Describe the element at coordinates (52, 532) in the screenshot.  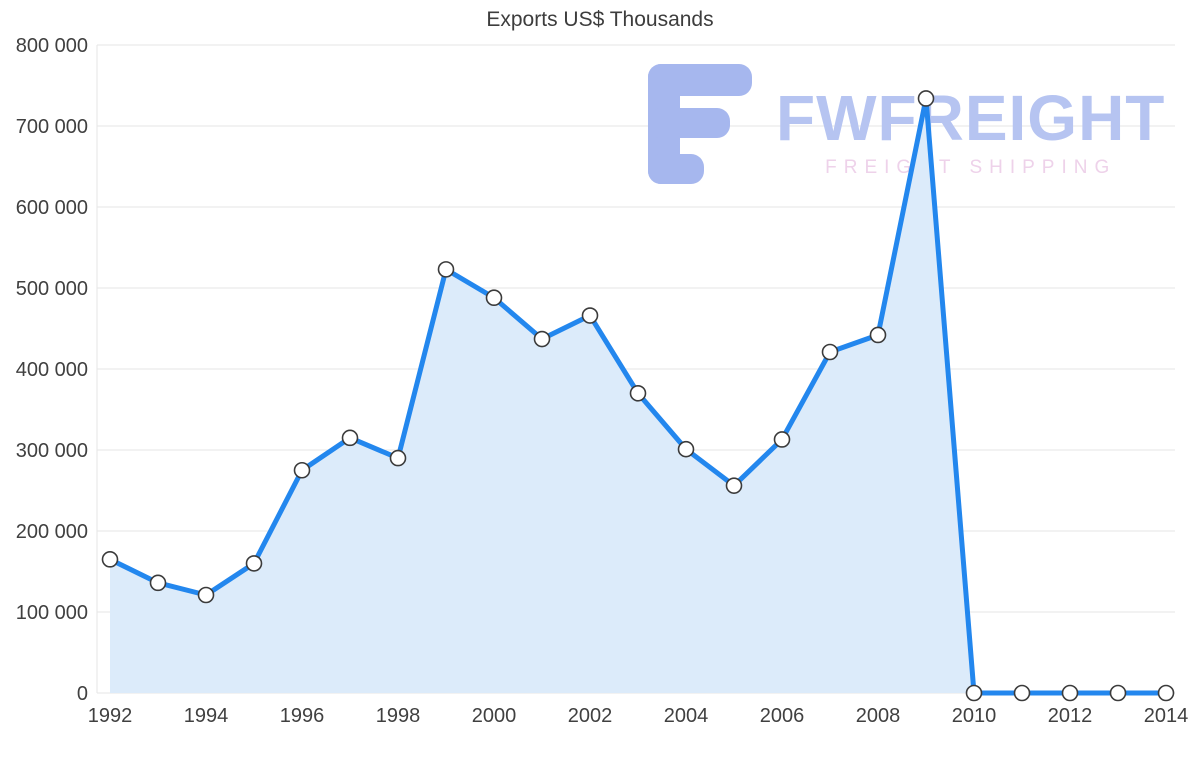
I see `y-axis-label: 200 000` at that location.